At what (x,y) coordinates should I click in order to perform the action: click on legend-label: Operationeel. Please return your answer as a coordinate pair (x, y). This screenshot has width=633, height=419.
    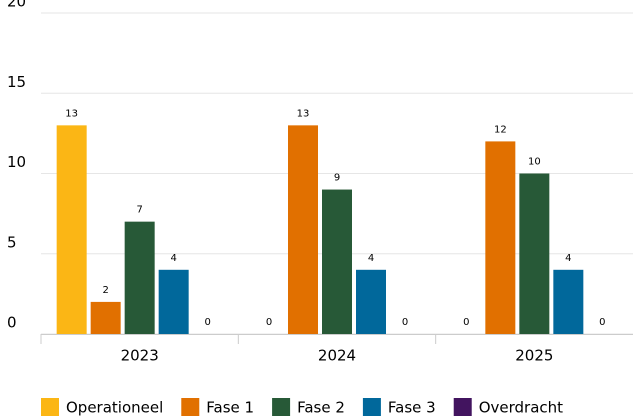
    Looking at the image, I should click on (114, 408).